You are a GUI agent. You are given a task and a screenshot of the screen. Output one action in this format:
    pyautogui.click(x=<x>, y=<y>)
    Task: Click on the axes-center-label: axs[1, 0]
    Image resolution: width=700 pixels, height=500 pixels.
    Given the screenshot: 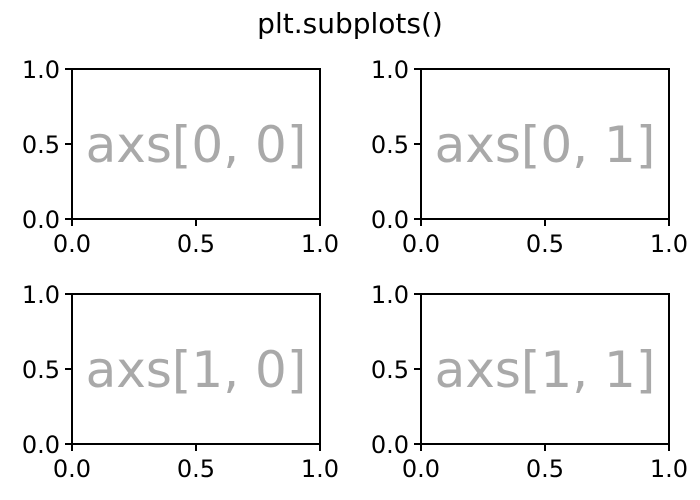 What is the action you would take?
    pyautogui.click(x=196, y=370)
    